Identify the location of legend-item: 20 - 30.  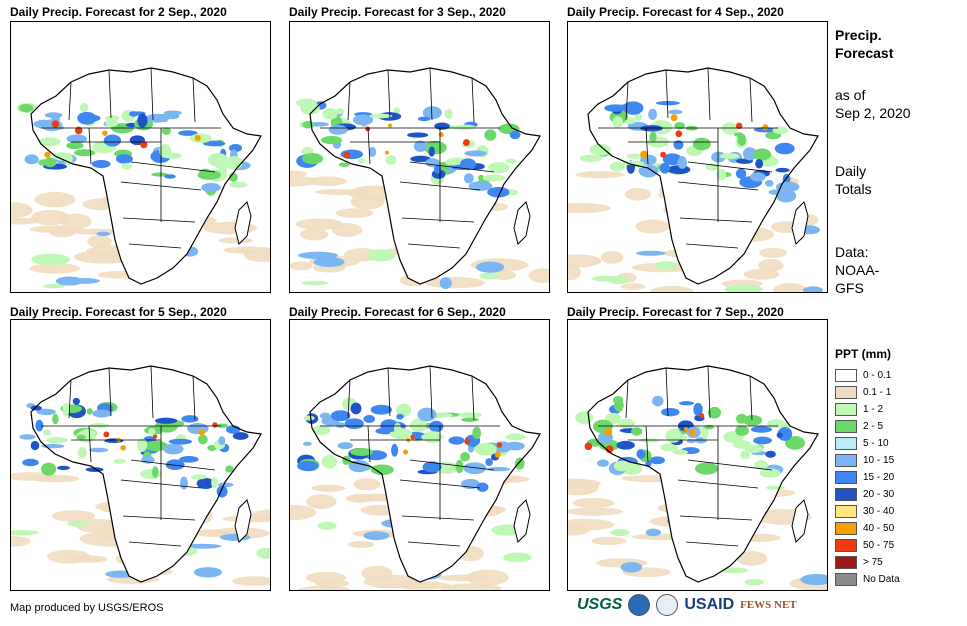
(867, 494).